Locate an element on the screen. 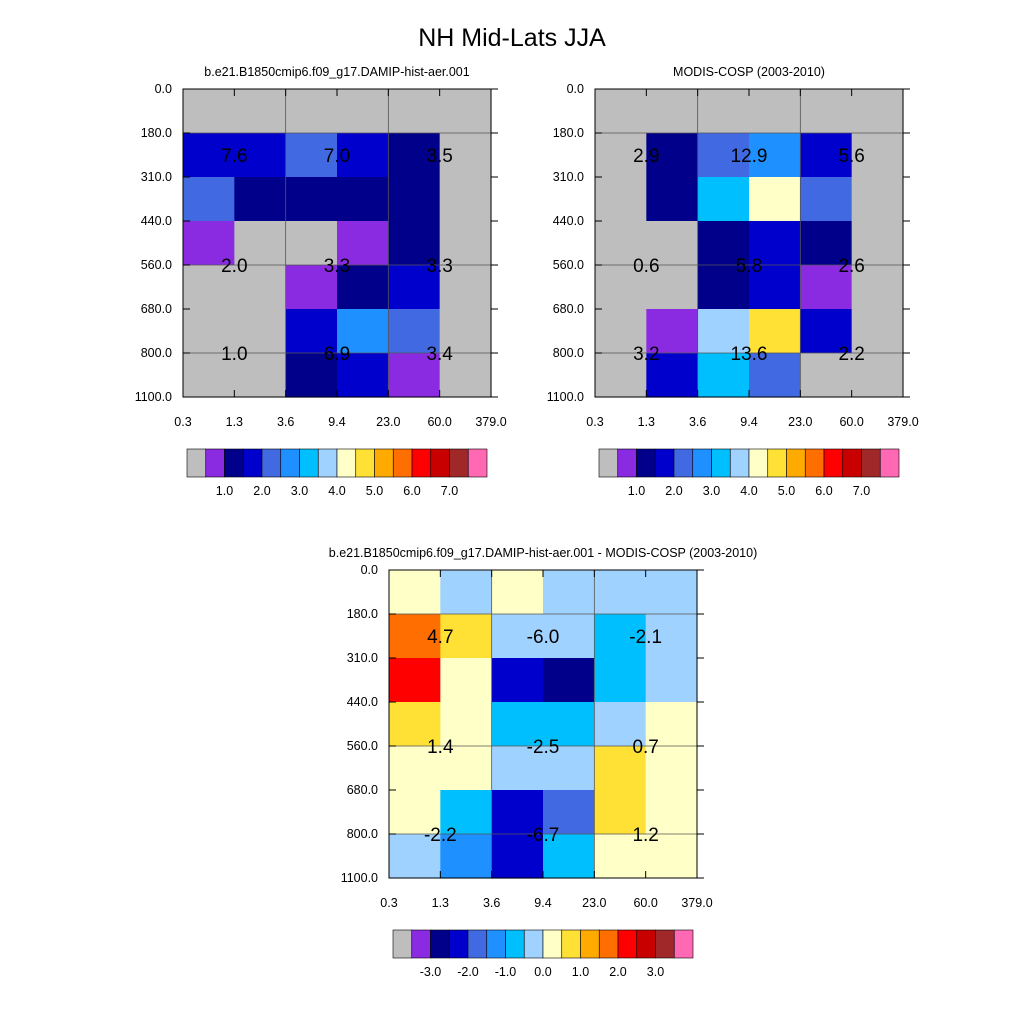 The width and height of the screenshot is (1024, 1024). colorbar-label: 3.0 is located at coordinates (299, 491).